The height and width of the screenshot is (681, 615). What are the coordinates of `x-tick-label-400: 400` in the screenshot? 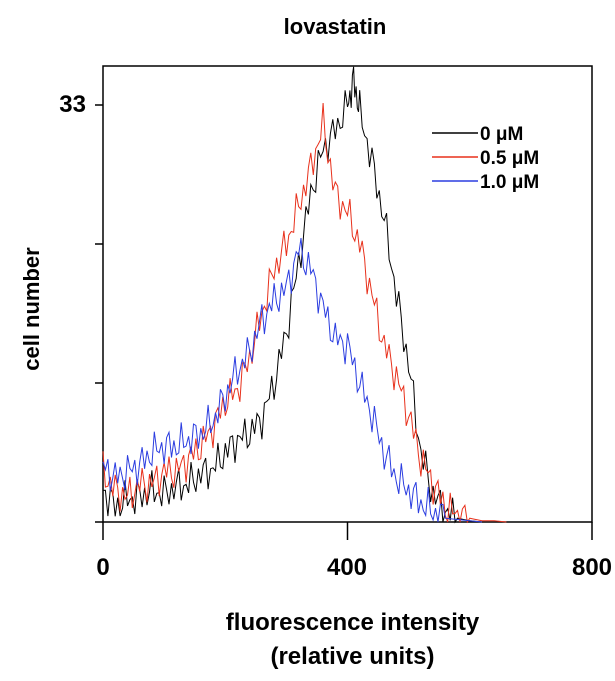 It's located at (347, 567).